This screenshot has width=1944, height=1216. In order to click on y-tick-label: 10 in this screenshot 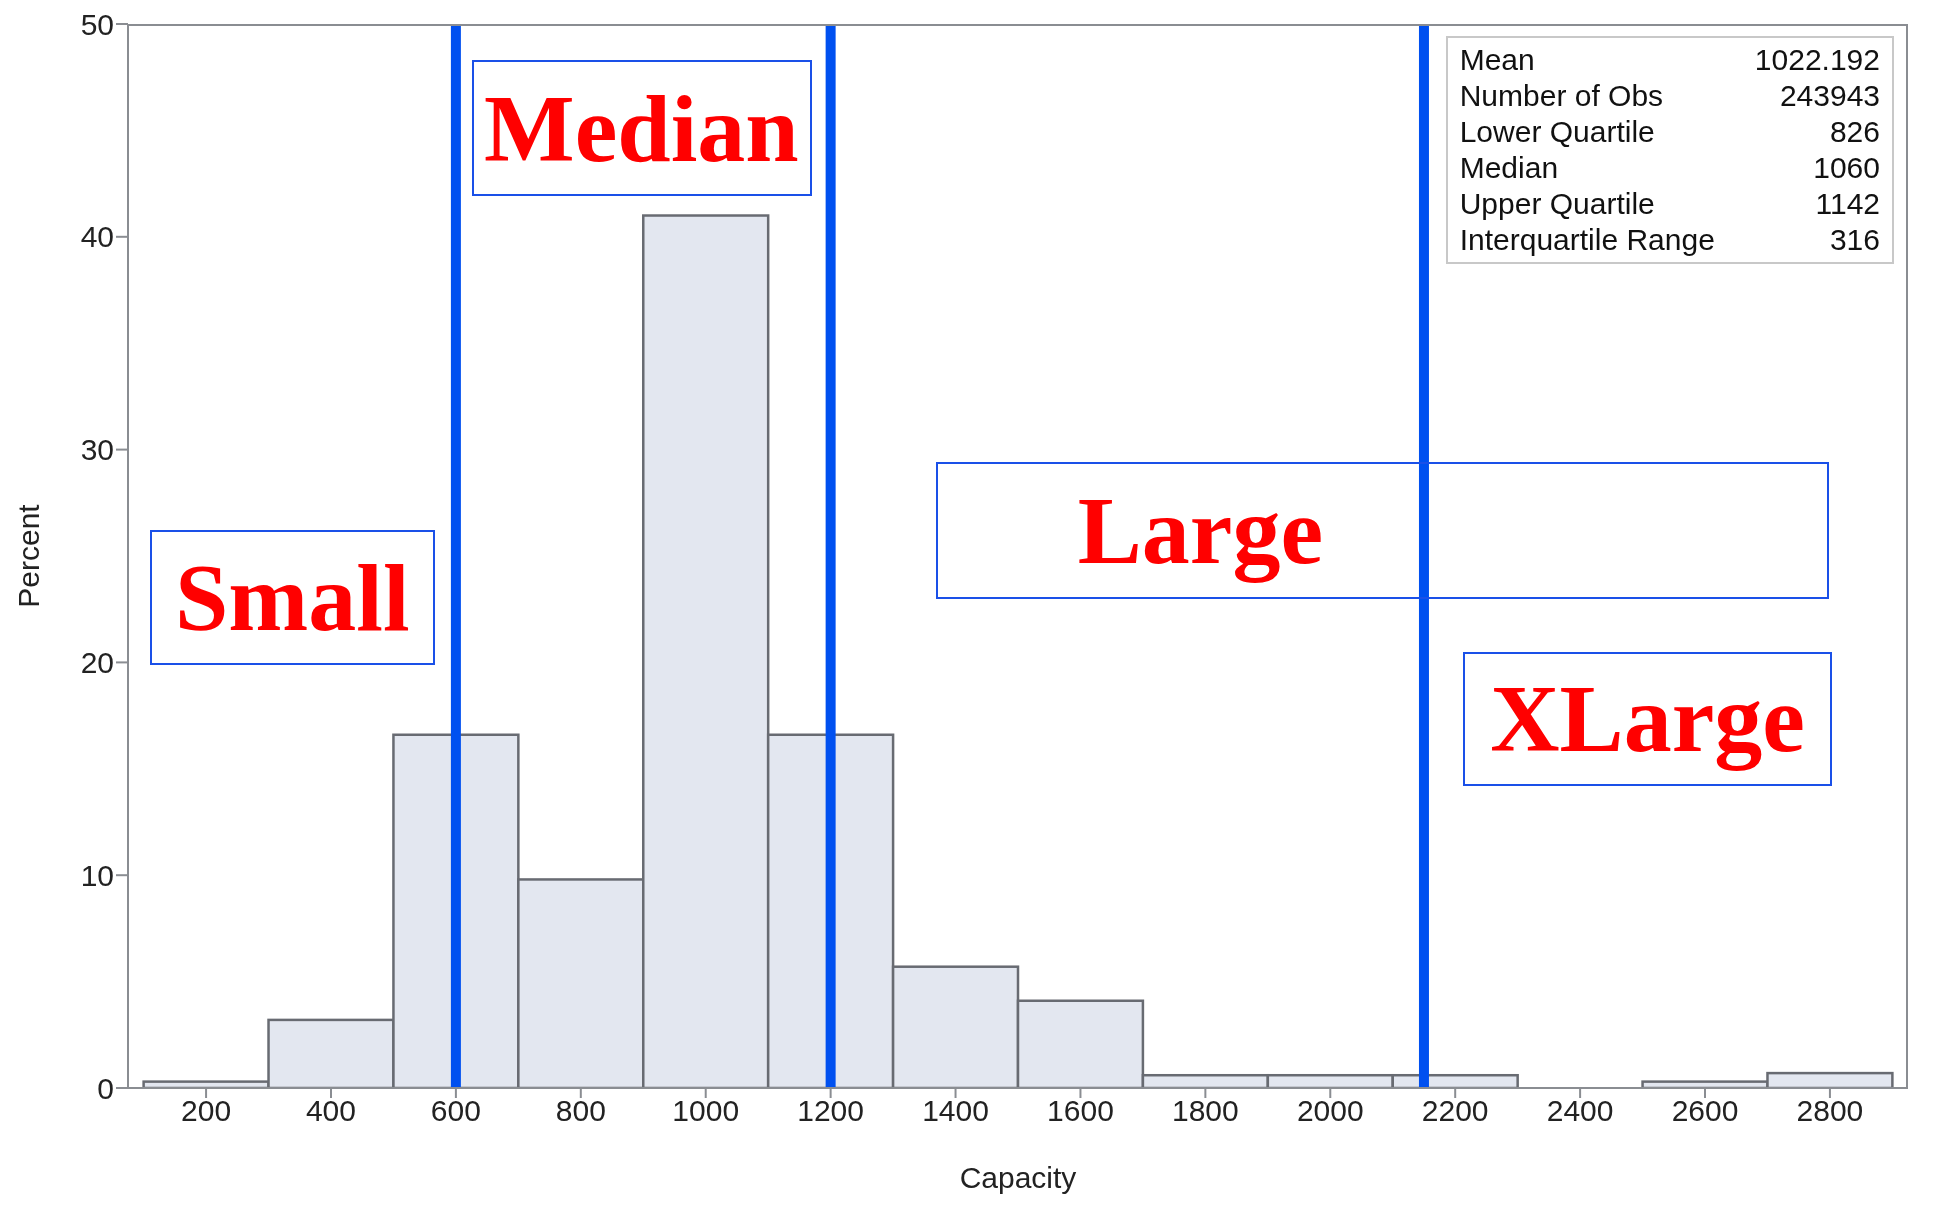, I will do `click(97, 875)`.